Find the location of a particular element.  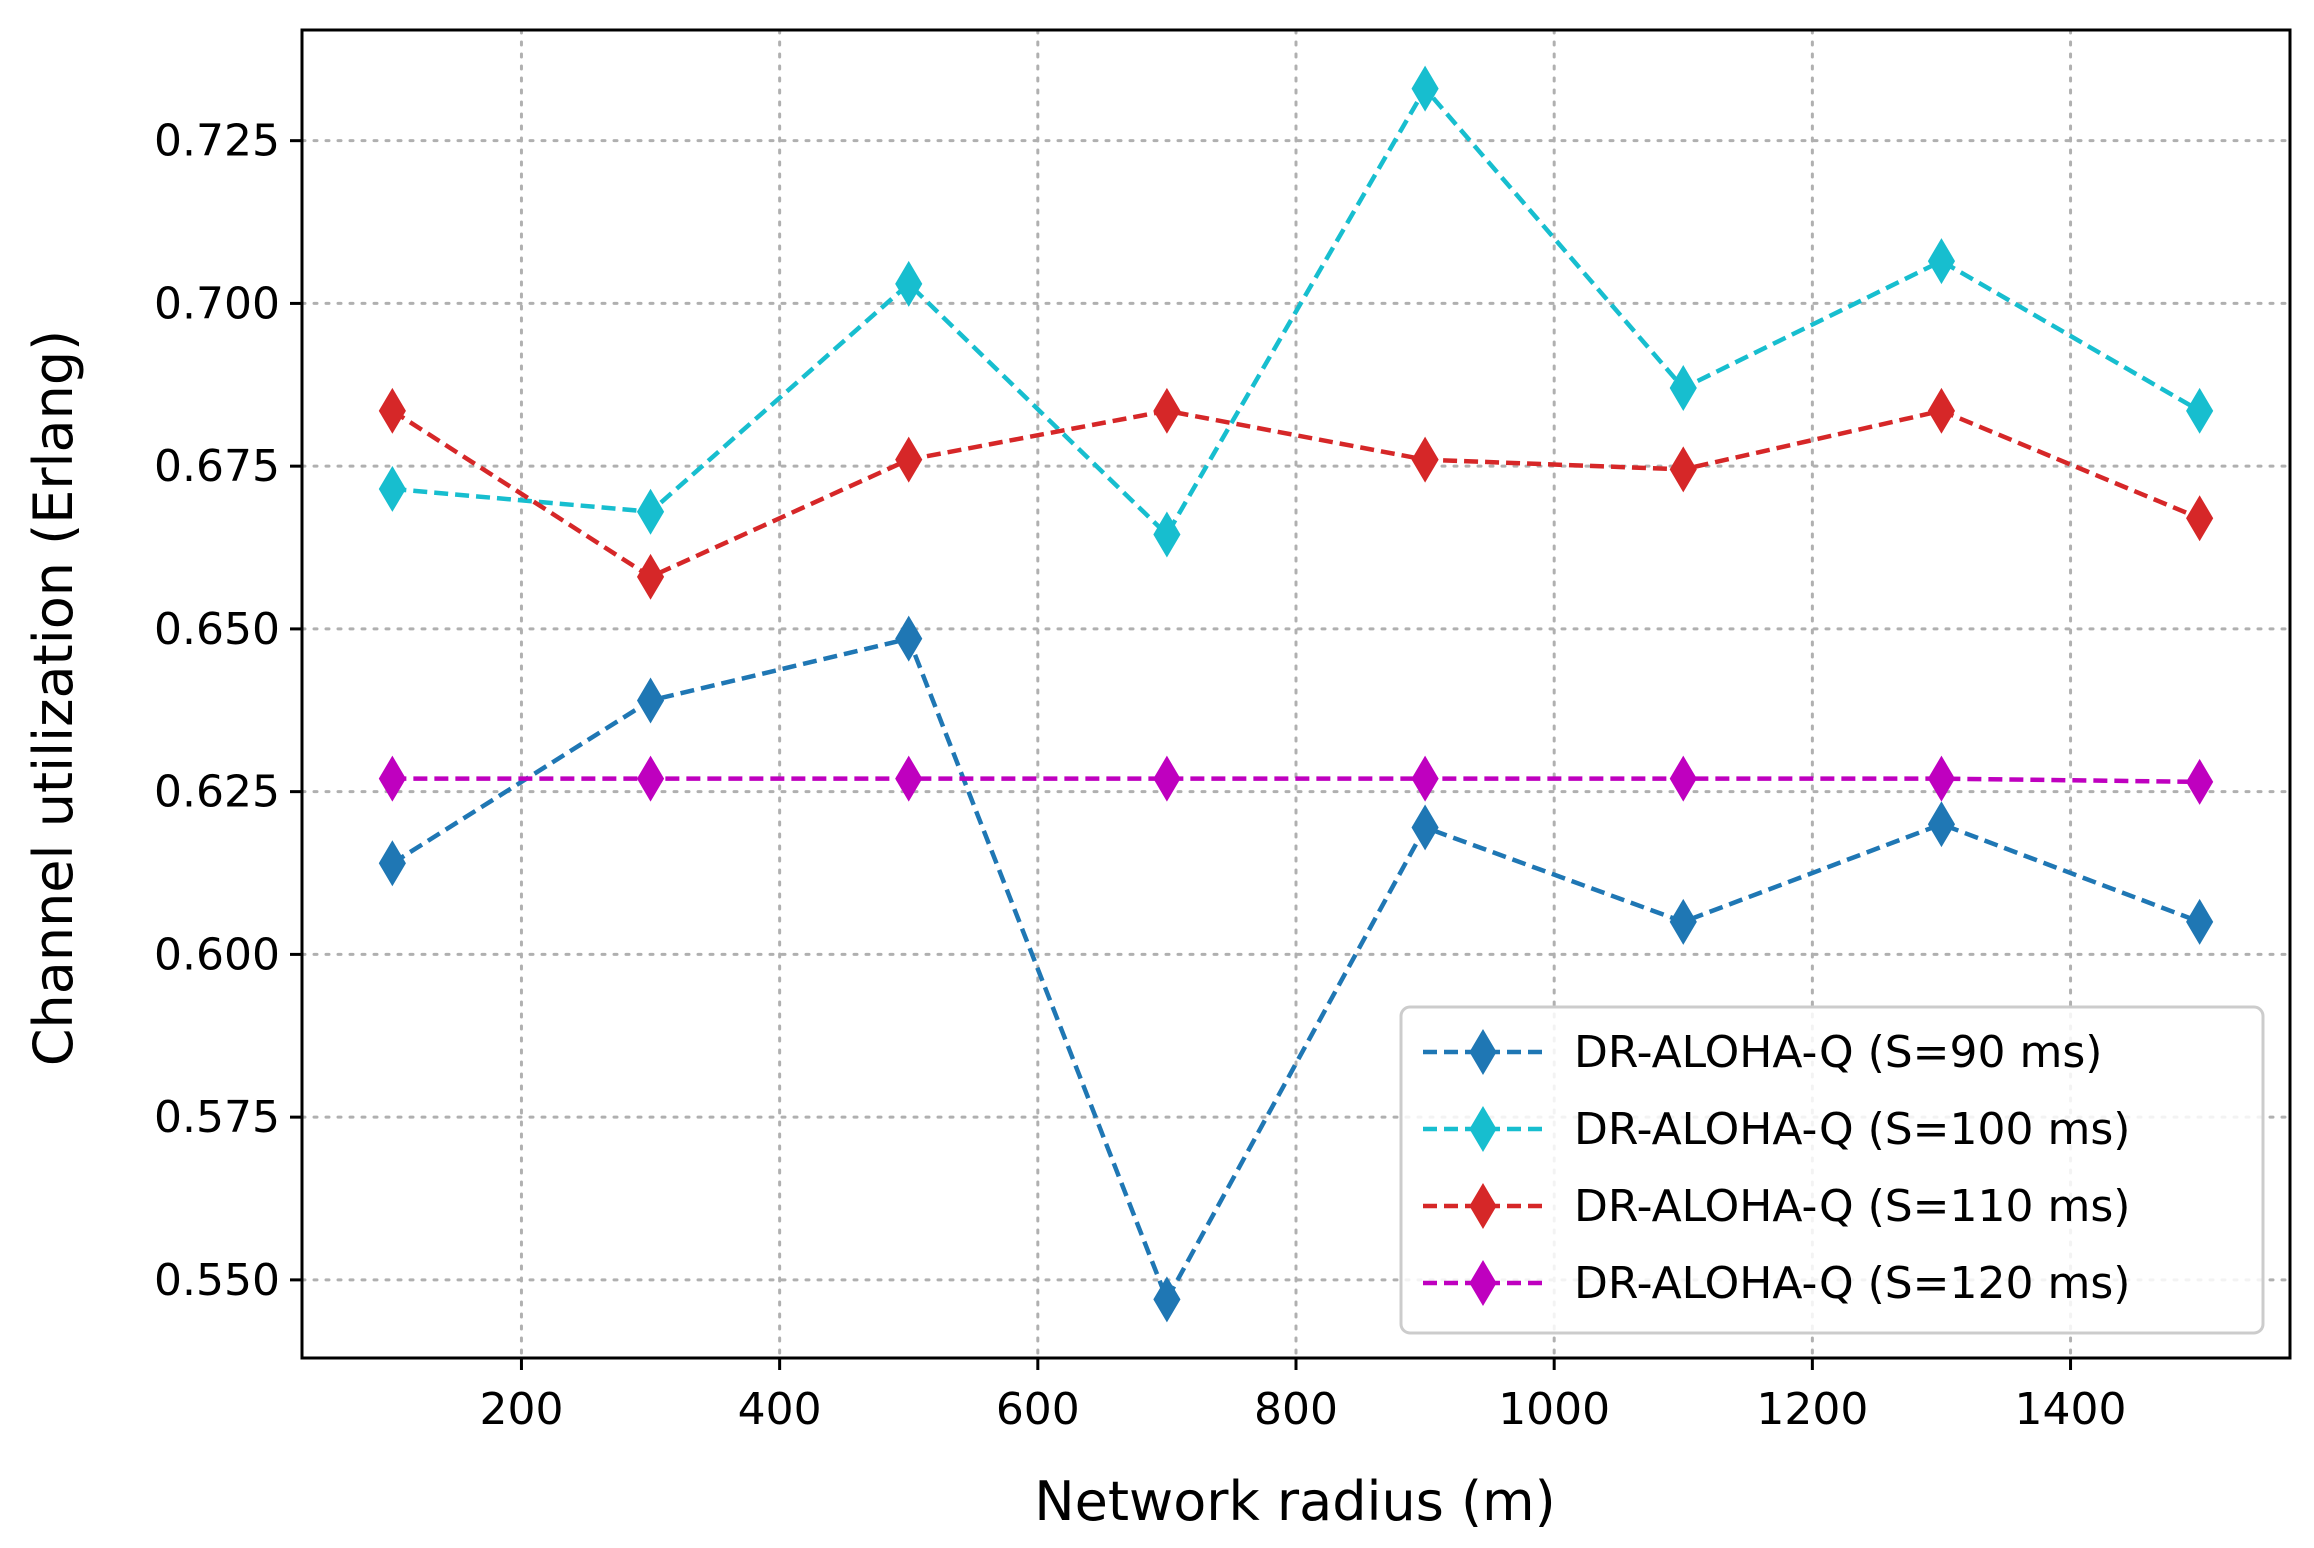

y-tick-label: 0.675 is located at coordinates (217, 466).